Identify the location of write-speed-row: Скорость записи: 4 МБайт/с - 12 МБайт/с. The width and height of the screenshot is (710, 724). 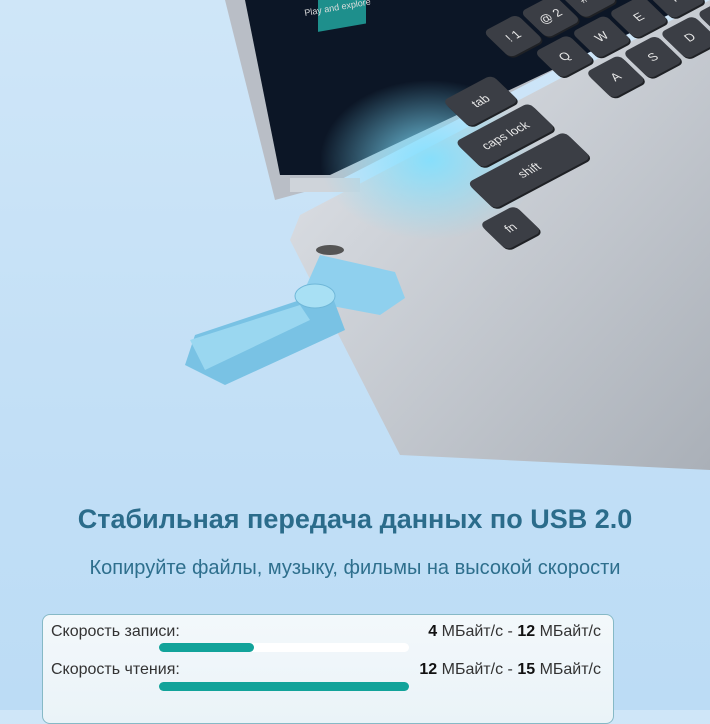
(326, 632).